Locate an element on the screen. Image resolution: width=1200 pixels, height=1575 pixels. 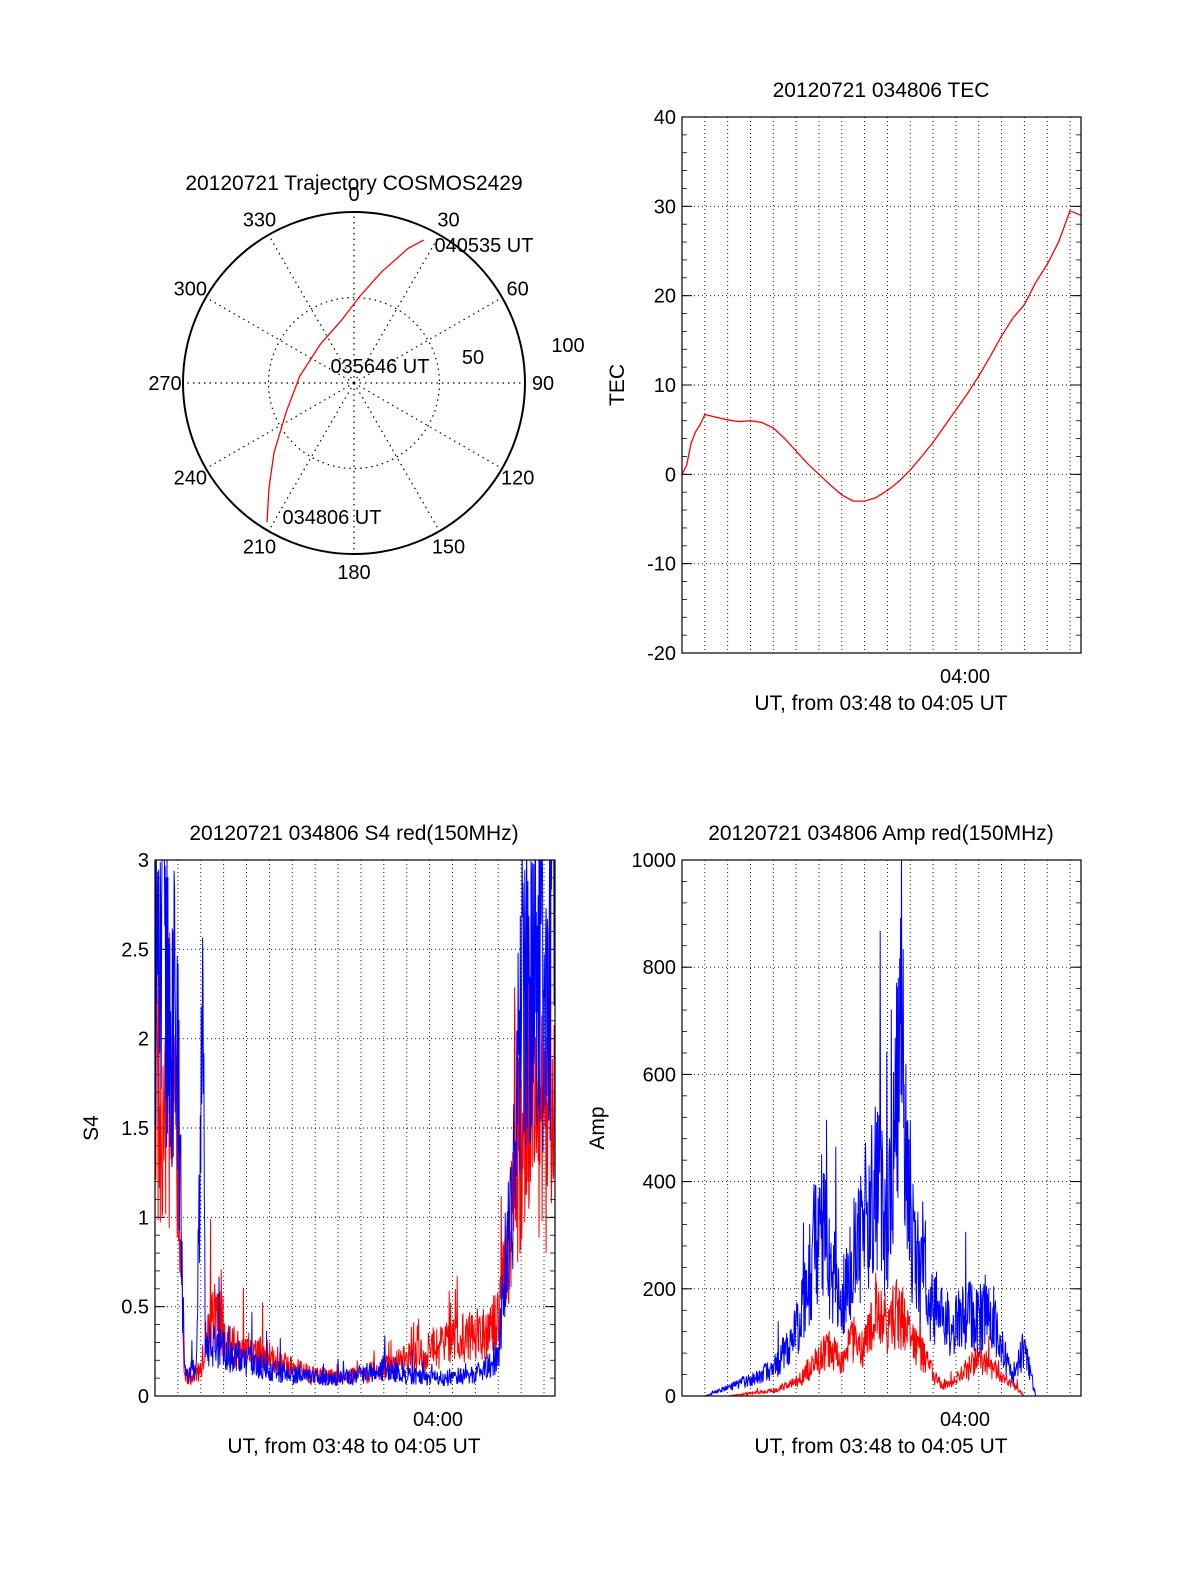
tec-x-axis-label: UT, from 03:48 to 04:05 UT is located at coordinates (880, 703).